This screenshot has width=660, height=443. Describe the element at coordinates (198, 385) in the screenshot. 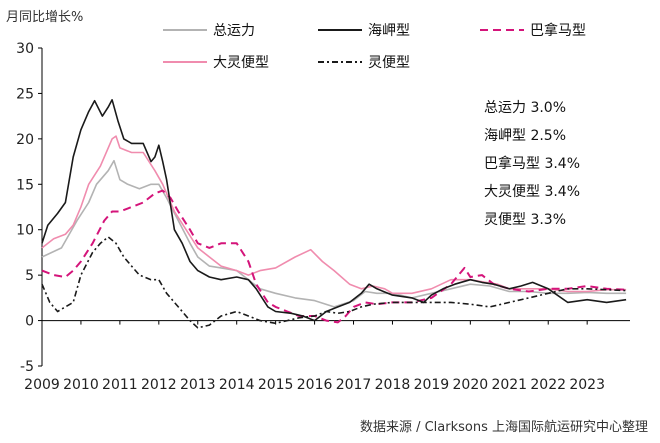

I see `x-tick-label: 2013` at that location.